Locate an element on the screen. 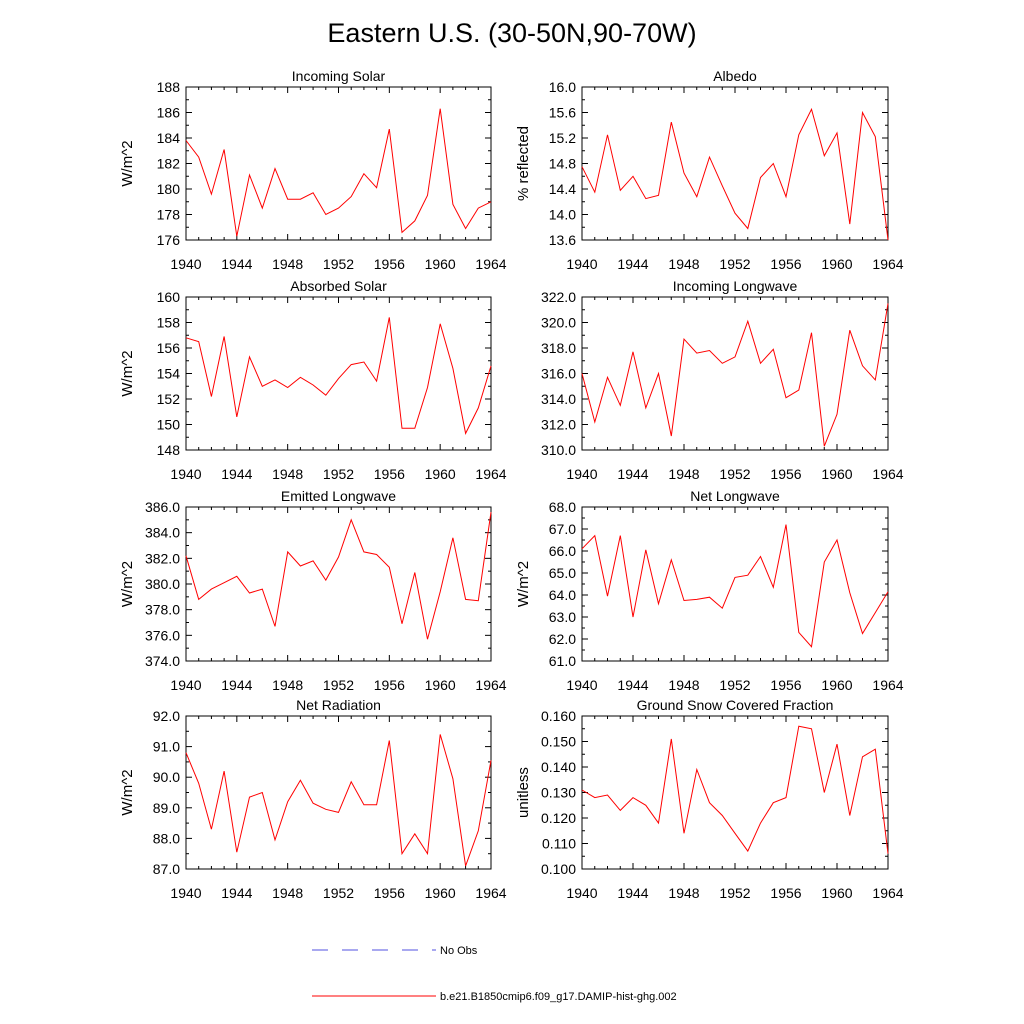 This screenshot has height=1024, width=1024. y-tick-label: 316.0 is located at coordinates (558, 374).